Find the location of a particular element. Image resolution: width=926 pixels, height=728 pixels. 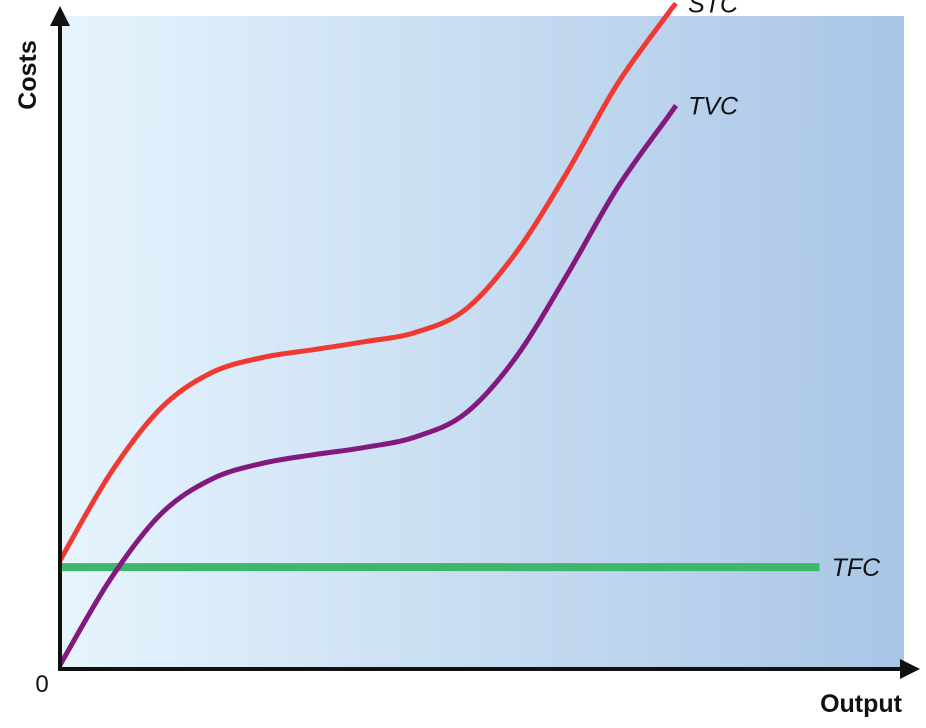

origin-label: 0 is located at coordinates (41, 684).